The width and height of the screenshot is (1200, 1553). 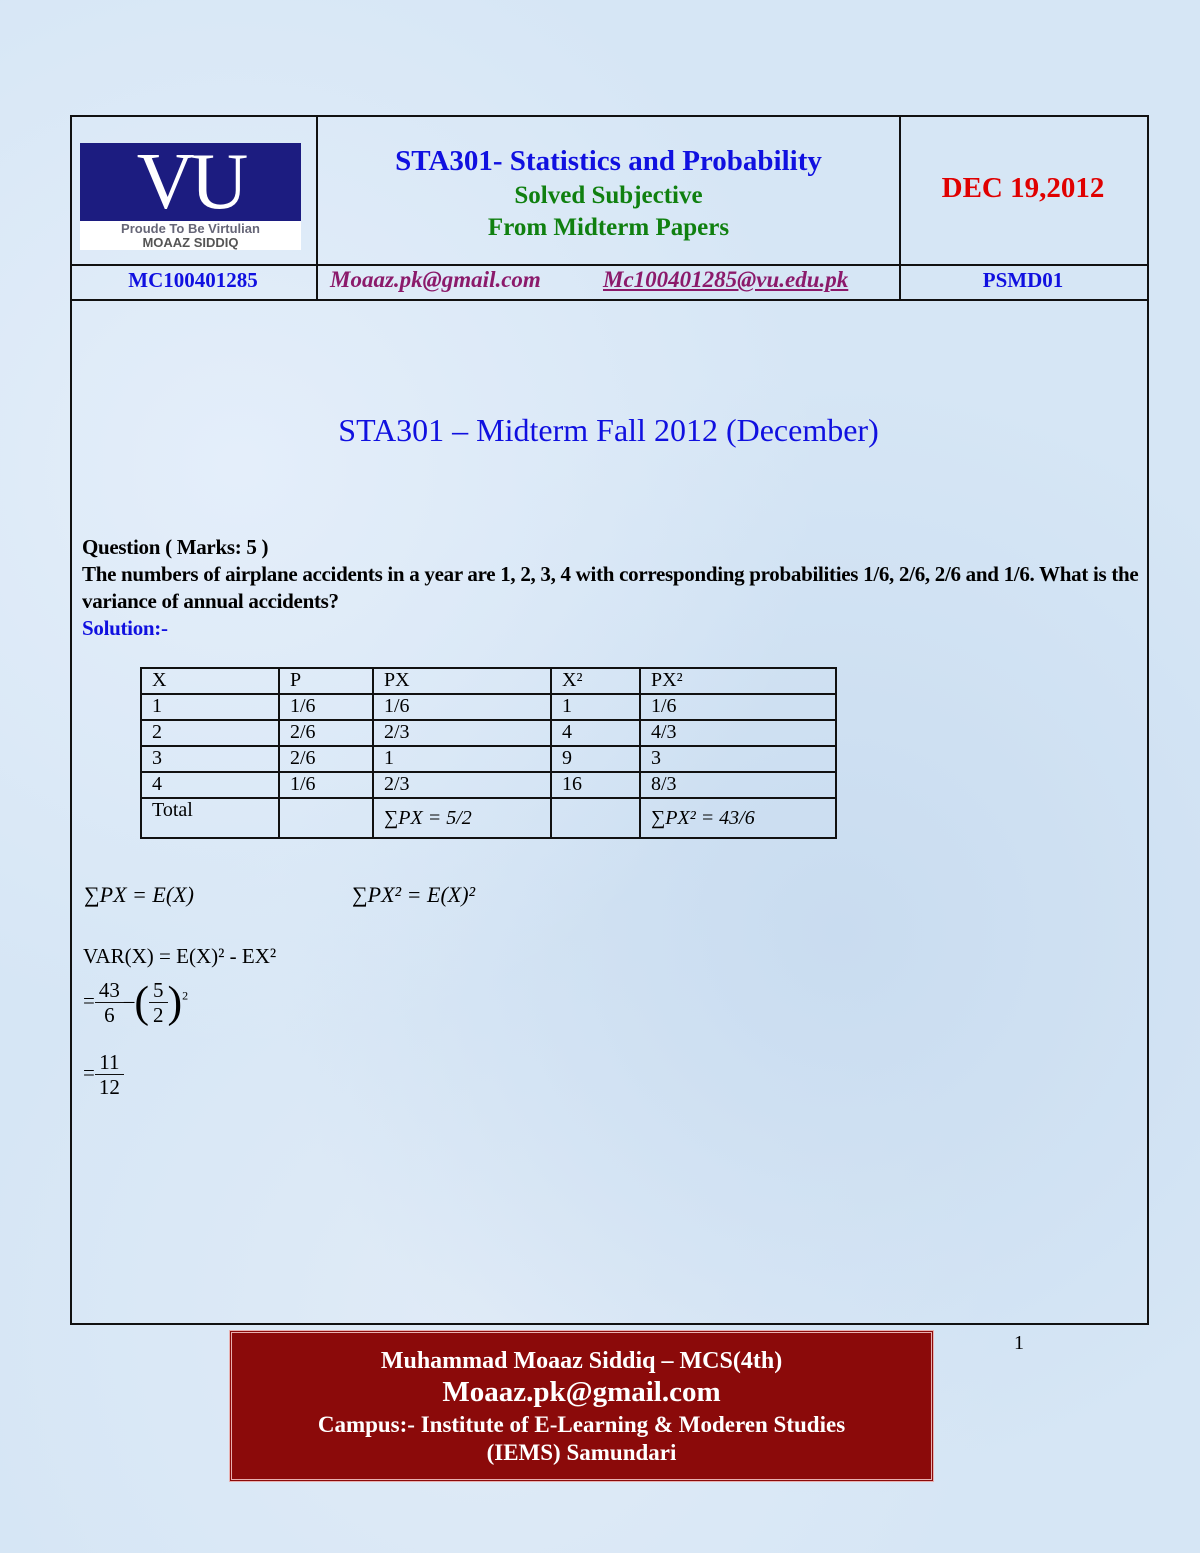 What do you see at coordinates (180, 956) in the screenshot?
I see `variance-formula: VAR(X) = E(X)² - EX²` at bounding box center [180, 956].